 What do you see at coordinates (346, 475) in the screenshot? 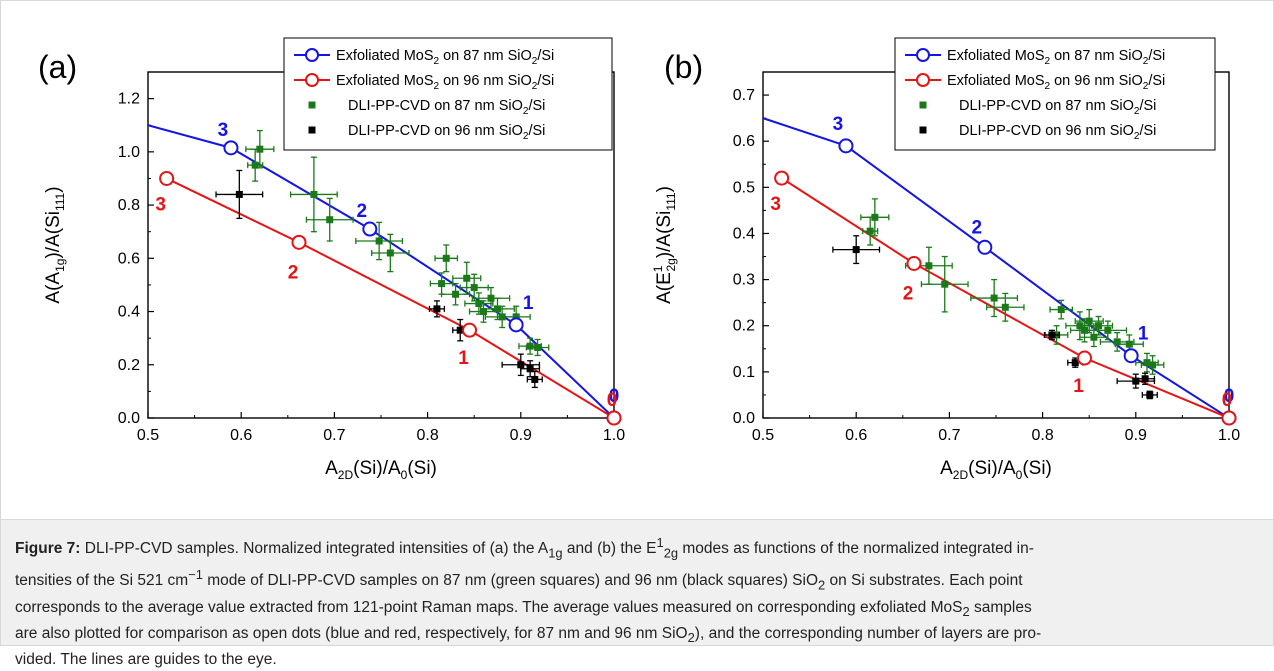
I see `x-label-sub: 2D` at bounding box center [346, 475].